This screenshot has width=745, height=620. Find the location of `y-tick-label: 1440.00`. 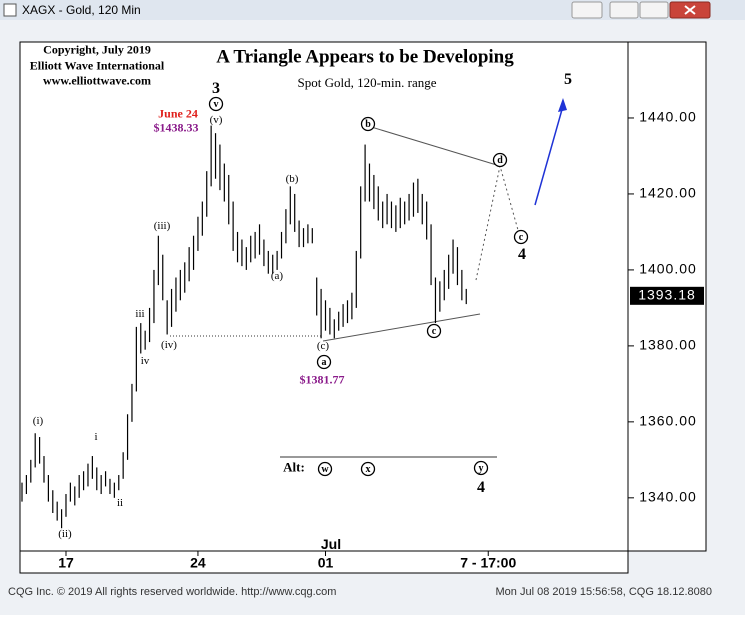

y-tick-label: 1440.00 is located at coordinates (668, 117).